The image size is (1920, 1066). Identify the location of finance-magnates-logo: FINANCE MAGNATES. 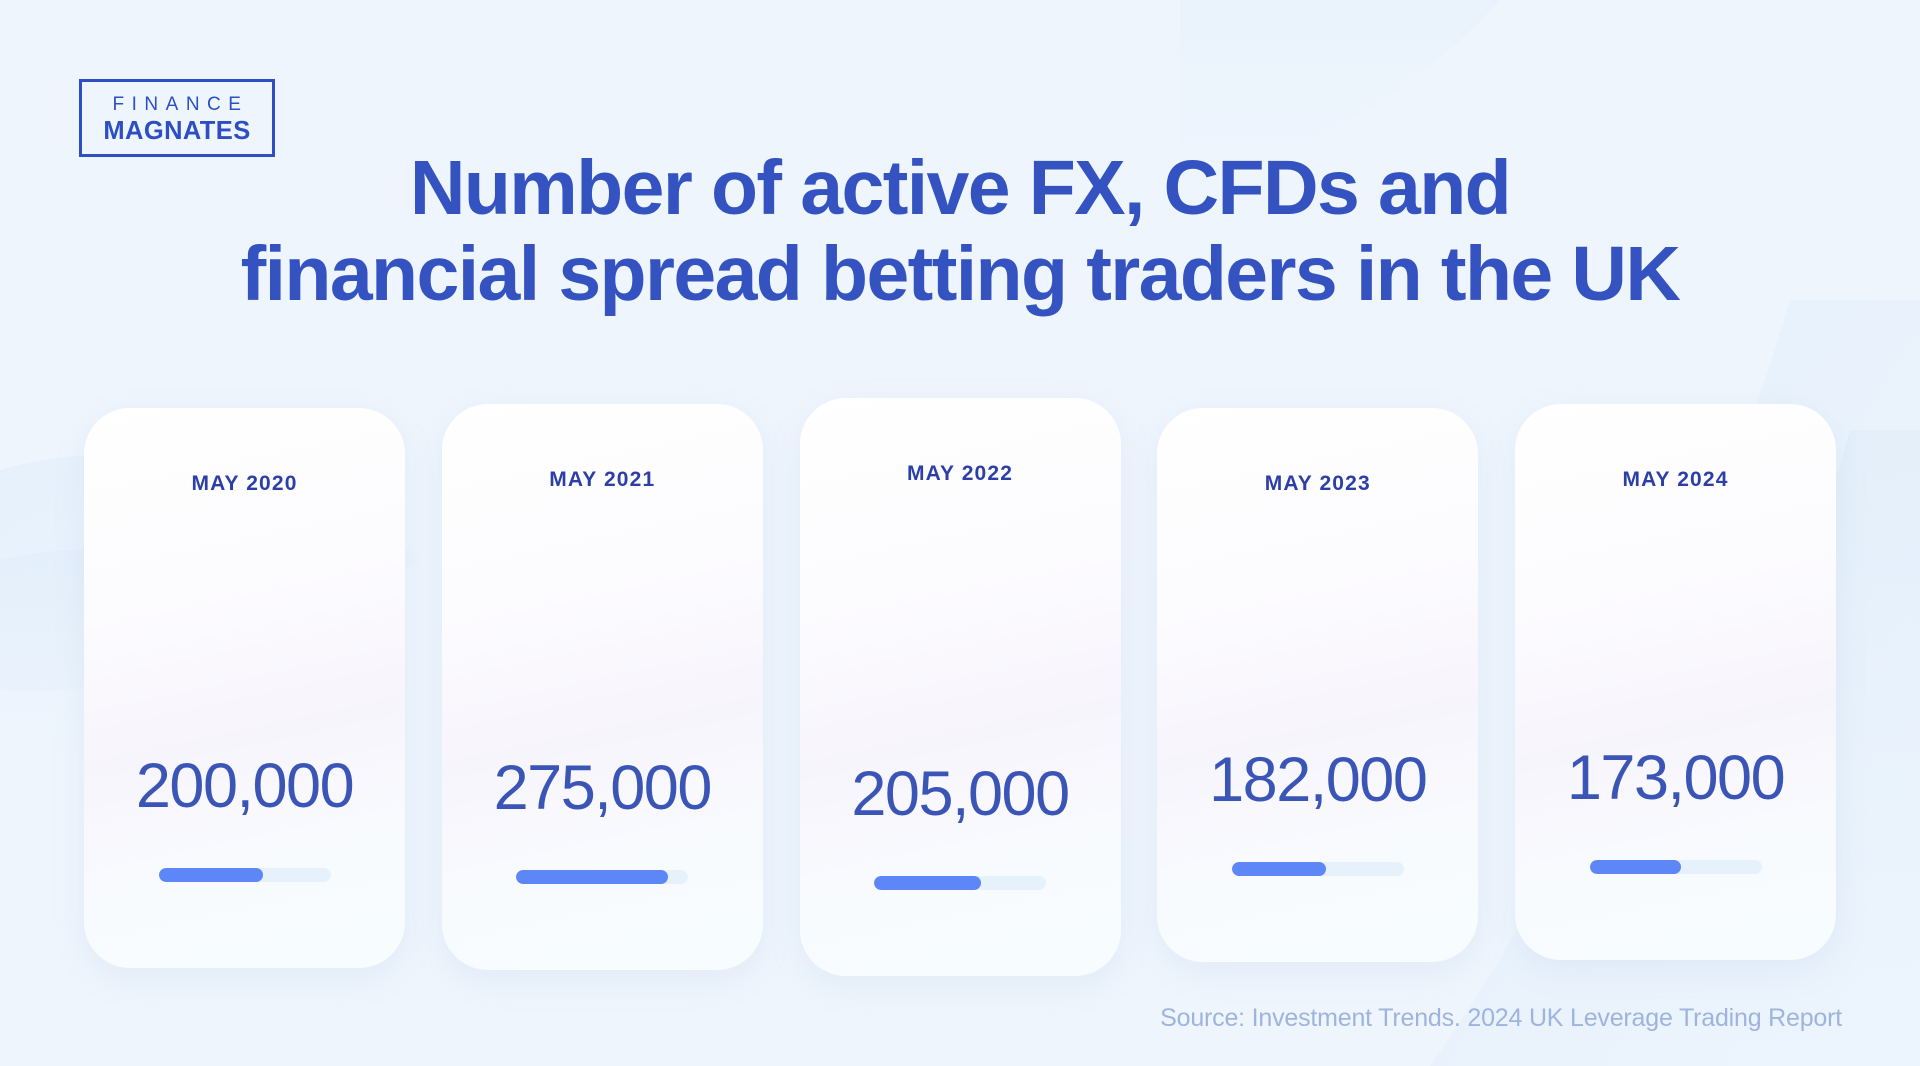
(177, 118).